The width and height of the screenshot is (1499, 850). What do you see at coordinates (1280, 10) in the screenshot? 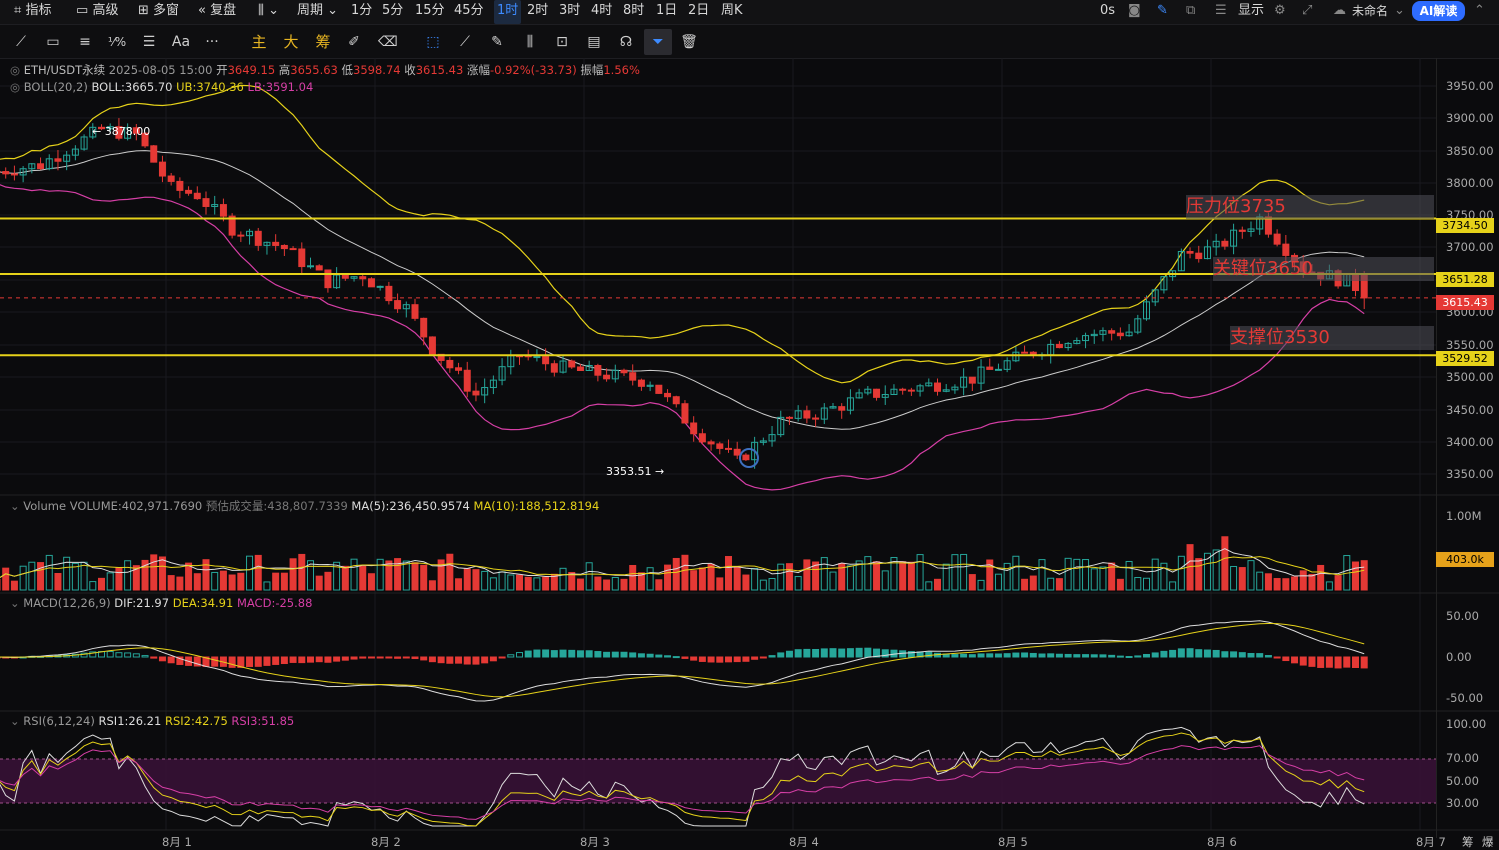
I see `settings-icon: ⚙` at bounding box center [1280, 10].